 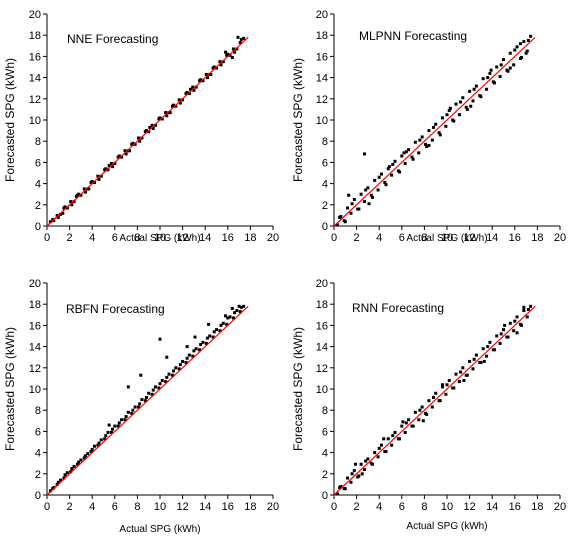 What do you see at coordinates (402, 238) in the screenshot?
I see `x-tick-label: 6` at bounding box center [402, 238].